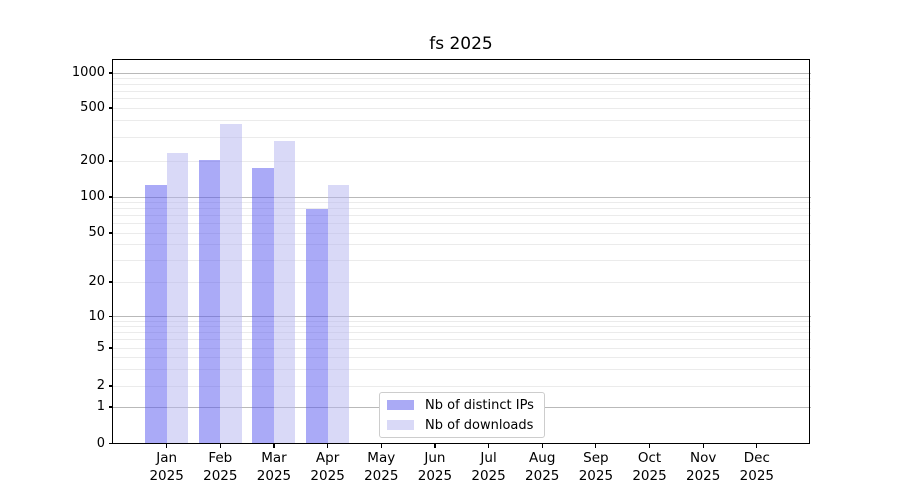  Describe the element at coordinates (461, 44) in the screenshot. I see `chart-title: fs 2025` at that location.